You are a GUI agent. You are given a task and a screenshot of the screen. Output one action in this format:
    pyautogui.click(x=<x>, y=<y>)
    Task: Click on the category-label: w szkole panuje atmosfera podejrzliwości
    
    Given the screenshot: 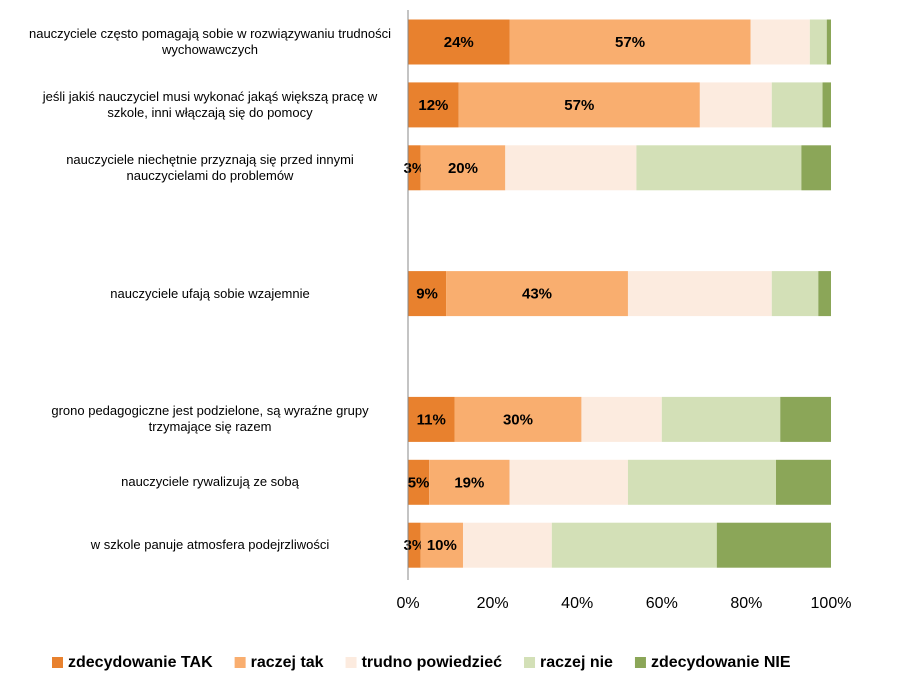 What is the action you would take?
    pyautogui.click(x=210, y=545)
    